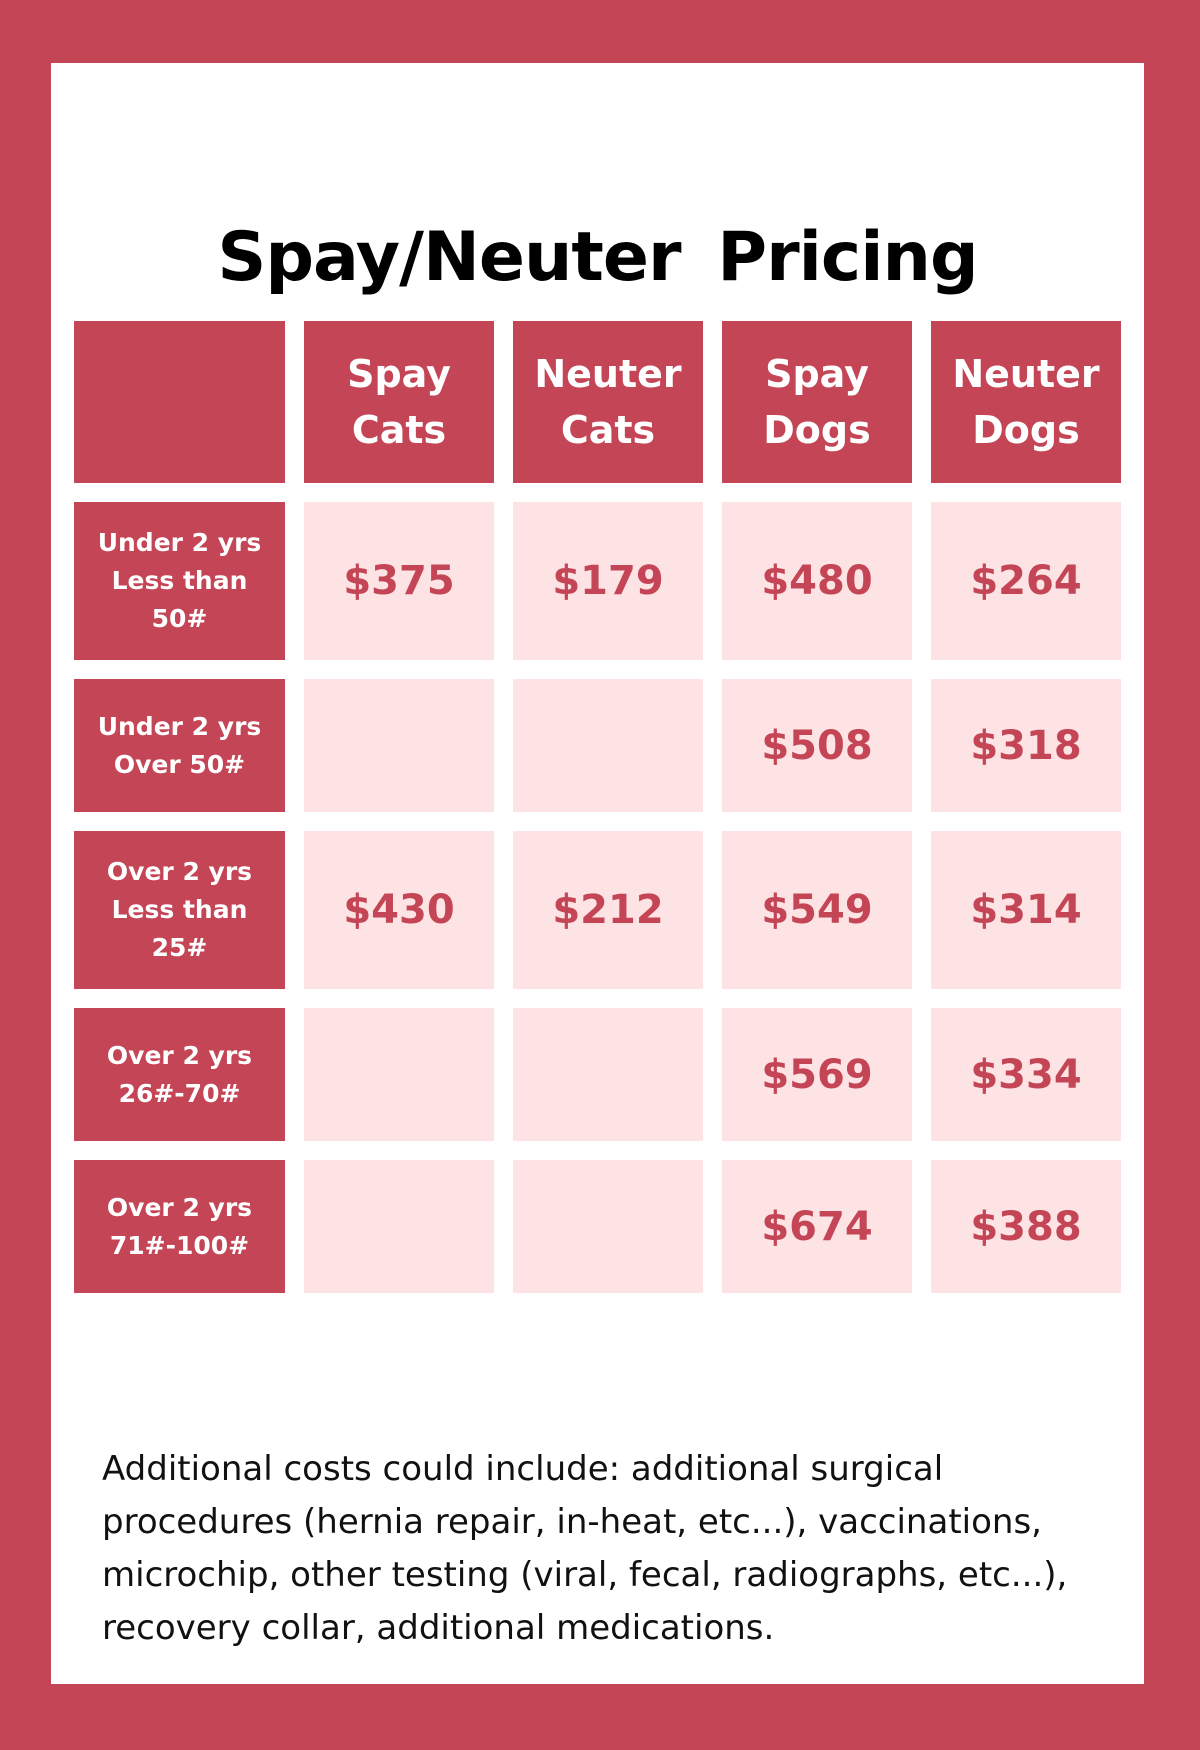 This screenshot has height=1750, width=1200. What do you see at coordinates (179, 745) in the screenshot?
I see `row-label: Under 2 yrs Over 50#` at bounding box center [179, 745].